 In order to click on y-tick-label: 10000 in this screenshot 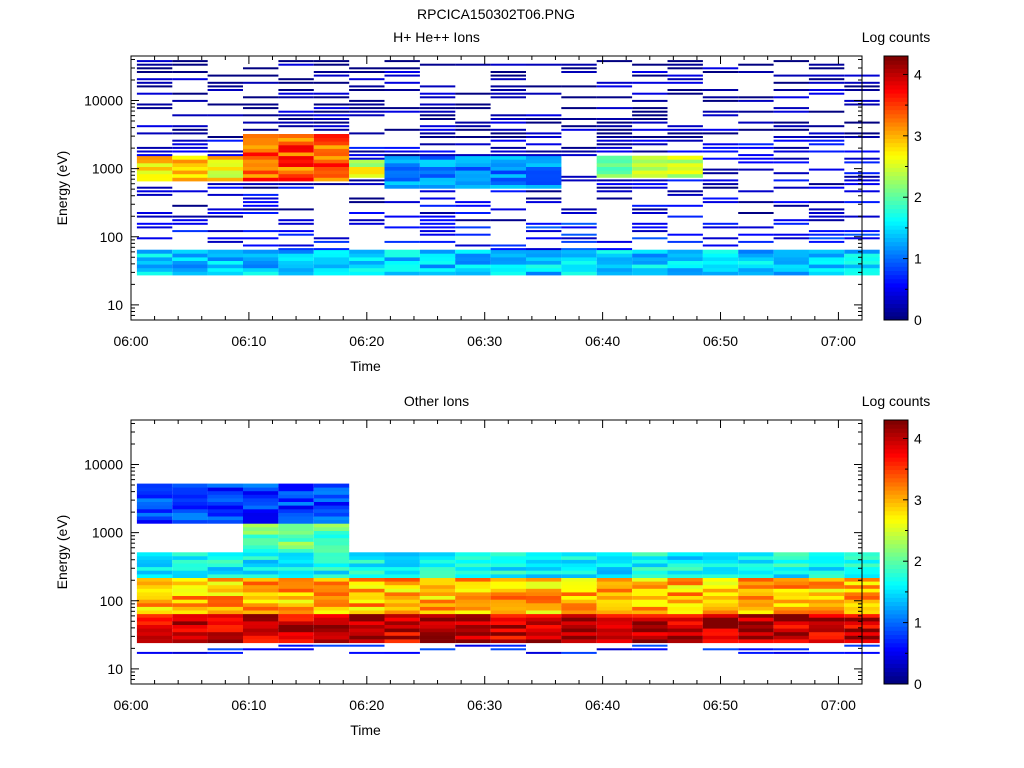, I will do `click(103, 465)`.